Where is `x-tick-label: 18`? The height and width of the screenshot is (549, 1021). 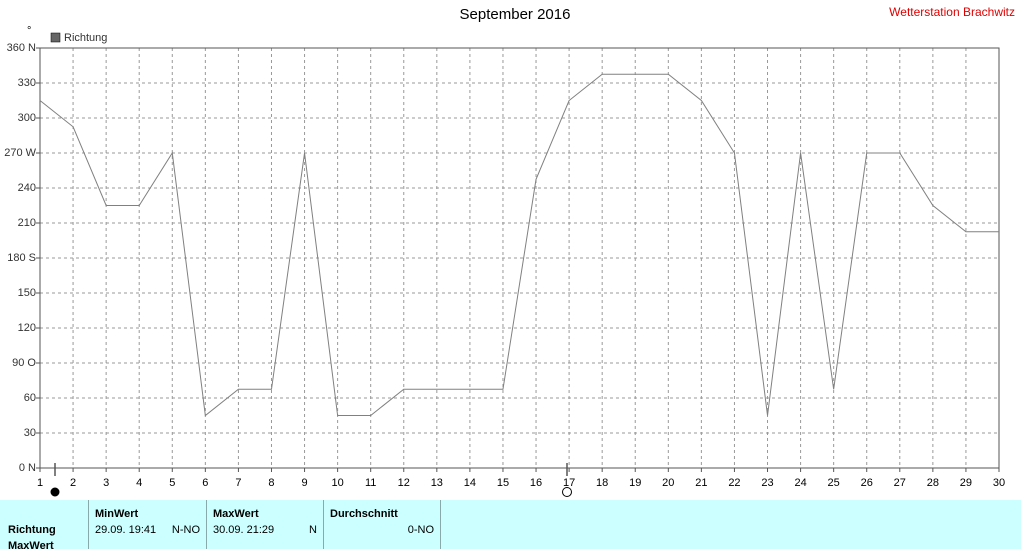 x-tick-label: 18 is located at coordinates (602, 483).